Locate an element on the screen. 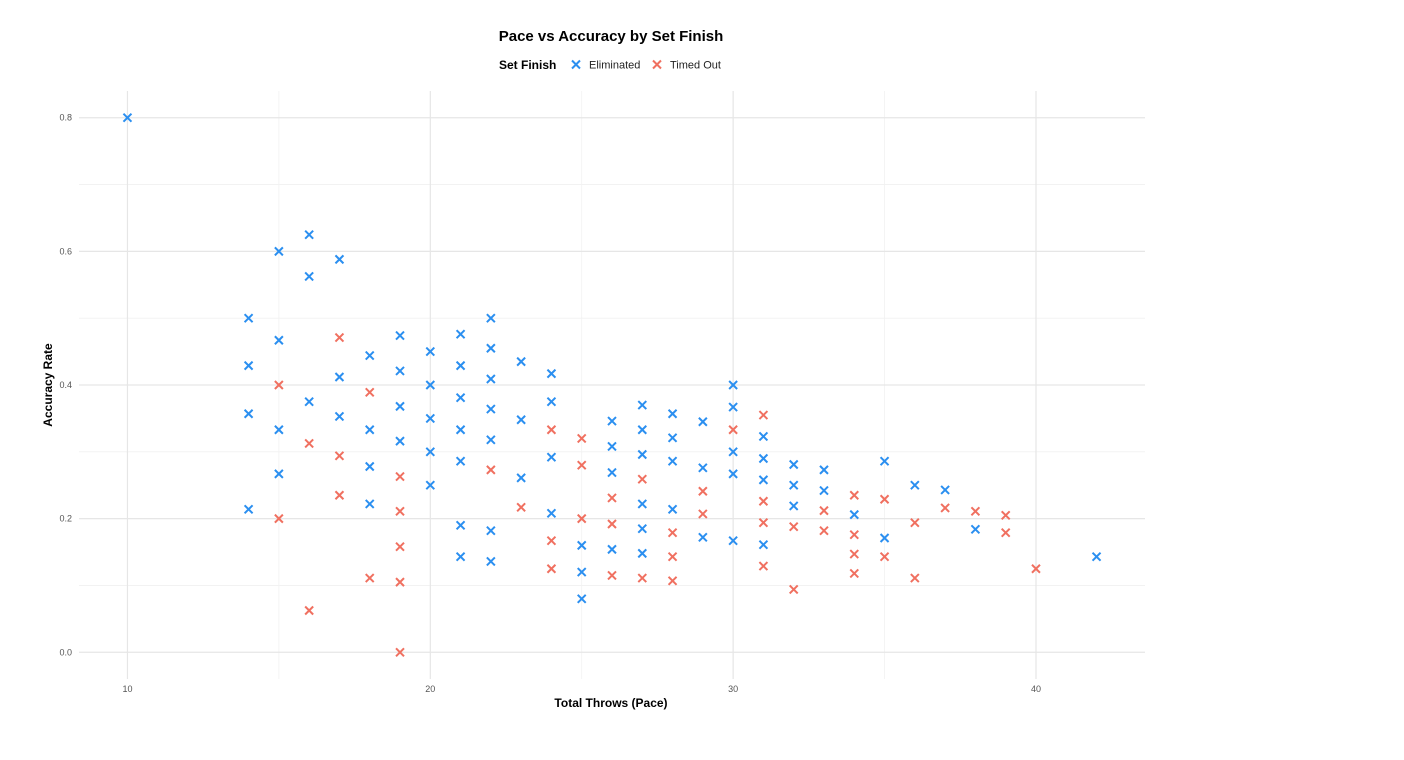 The width and height of the screenshot is (1404, 760). legend-marker-timed-out is located at coordinates (657, 64).